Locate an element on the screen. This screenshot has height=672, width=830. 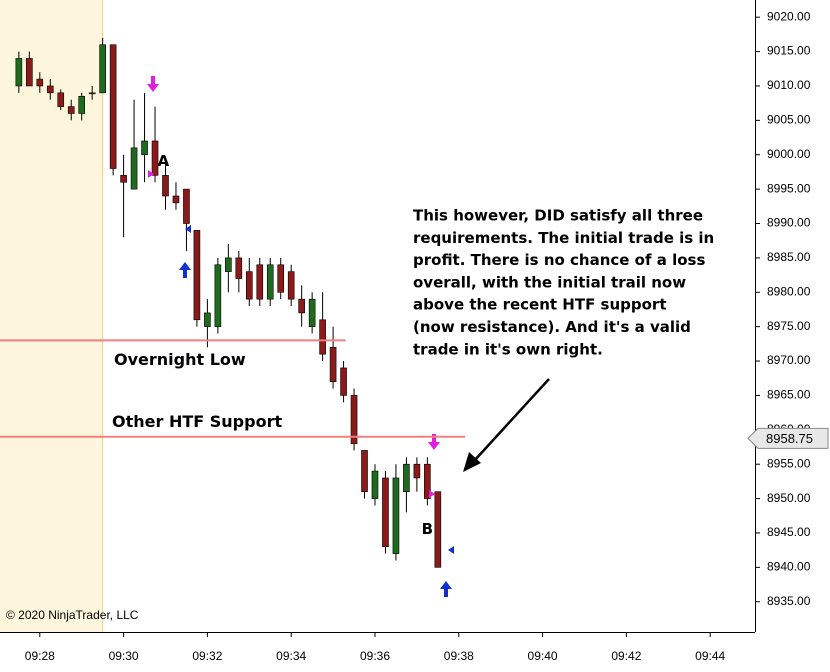
session-shade is located at coordinates (51, 316).